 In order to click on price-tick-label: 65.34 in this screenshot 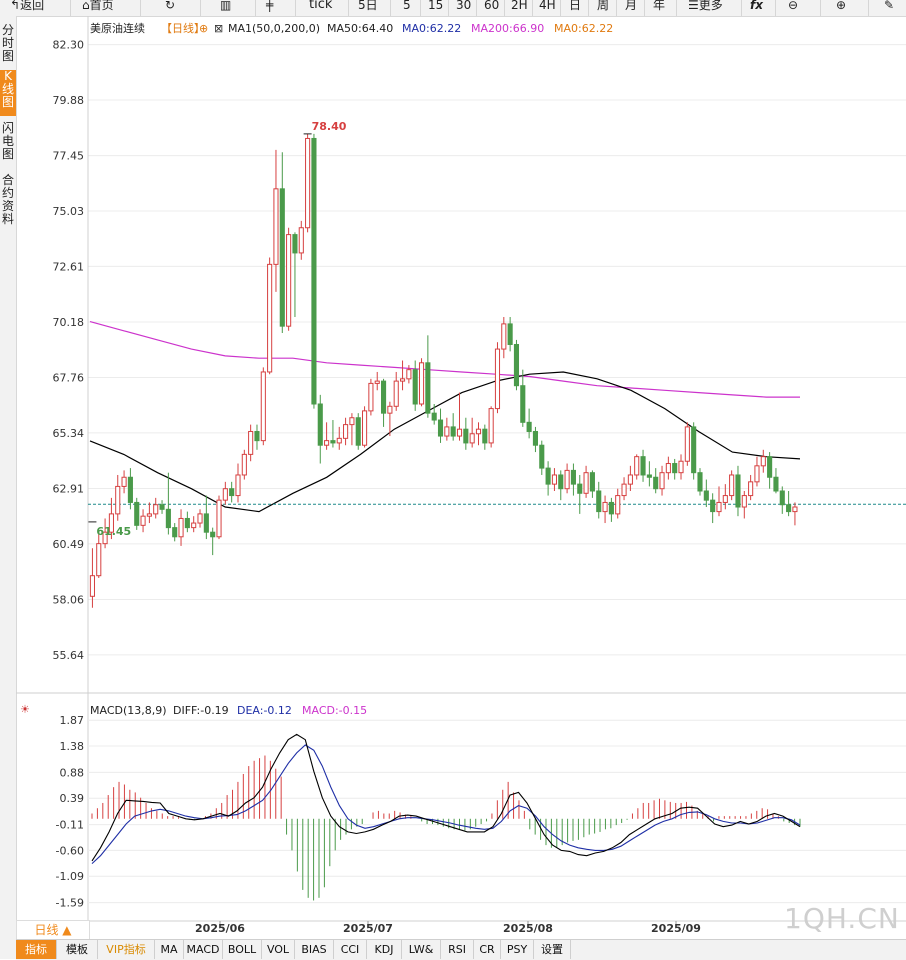, I will do `click(69, 433)`.